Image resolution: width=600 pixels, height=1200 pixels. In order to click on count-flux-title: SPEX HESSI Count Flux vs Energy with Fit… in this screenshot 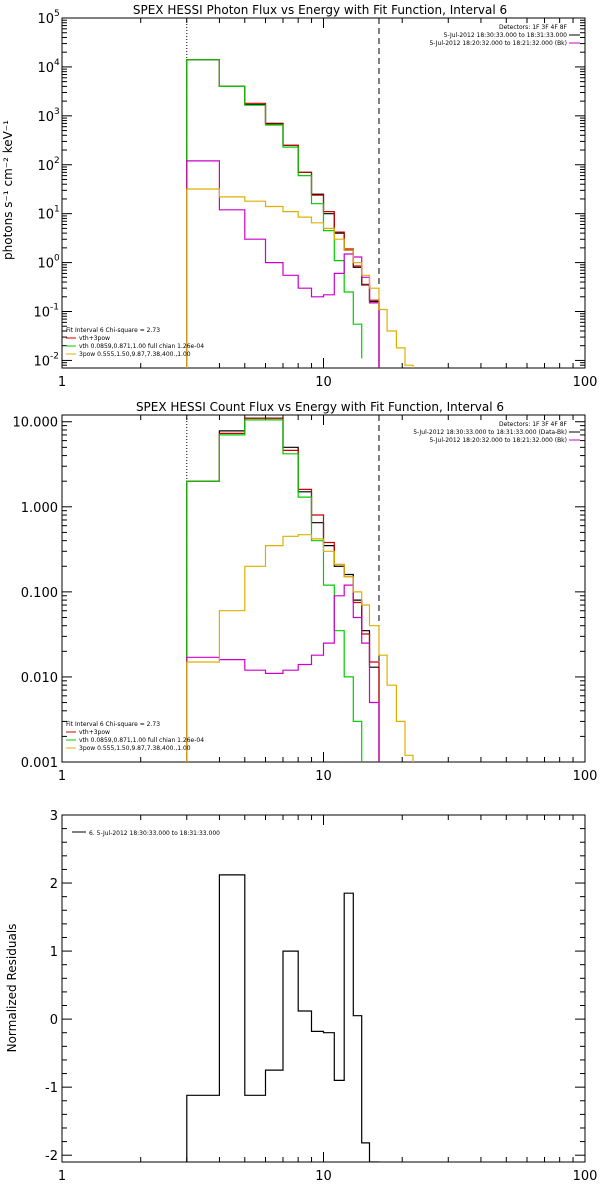, I will do `click(320, 407)`.